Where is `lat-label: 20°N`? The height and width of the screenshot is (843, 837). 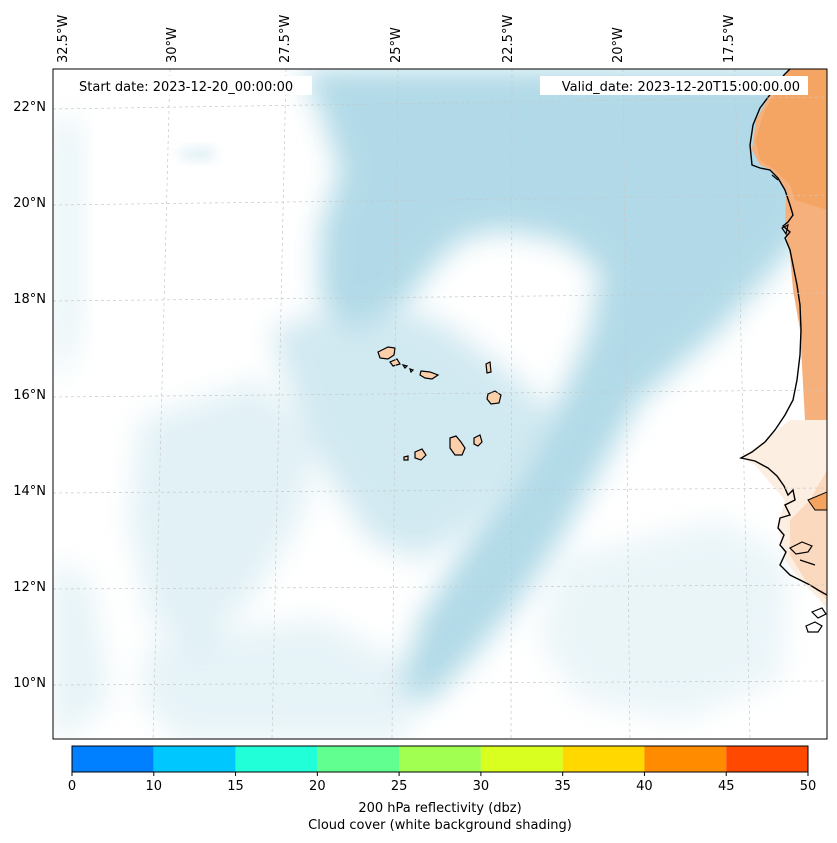 lat-label: 20°N is located at coordinates (29, 203).